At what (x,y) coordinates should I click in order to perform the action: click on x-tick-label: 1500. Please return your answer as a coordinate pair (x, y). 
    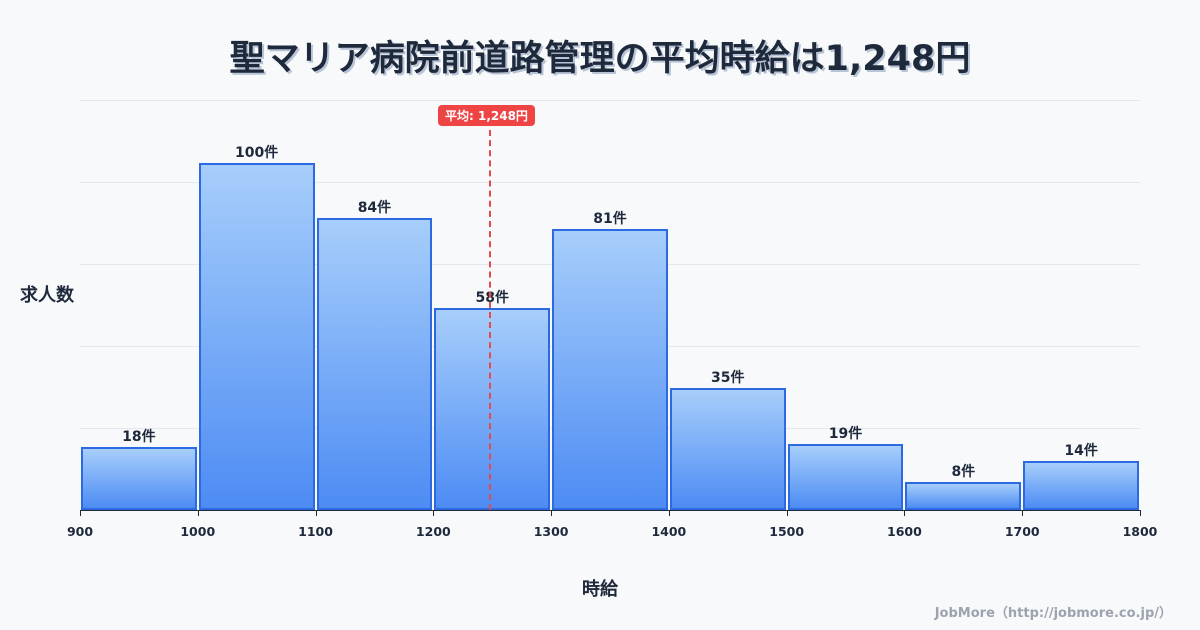
    Looking at the image, I should click on (787, 531).